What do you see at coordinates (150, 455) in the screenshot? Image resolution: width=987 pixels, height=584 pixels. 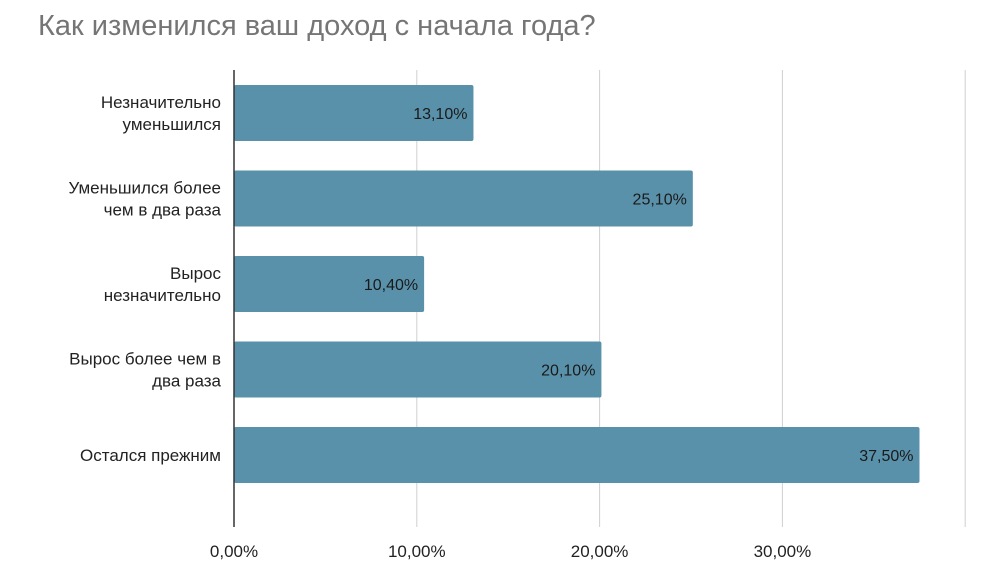 I see `category-label: Остался прежним` at bounding box center [150, 455].